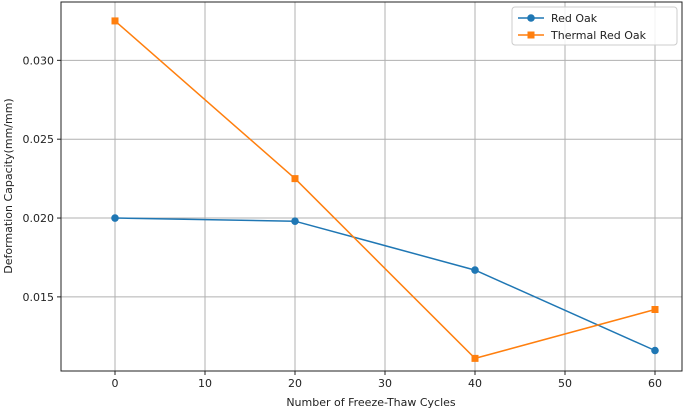 The image size is (685, 410). What do you see at coordinates (295, 383) in the screenshot?
I see `x-tick-label: 20` at bounding box center [295, 383].